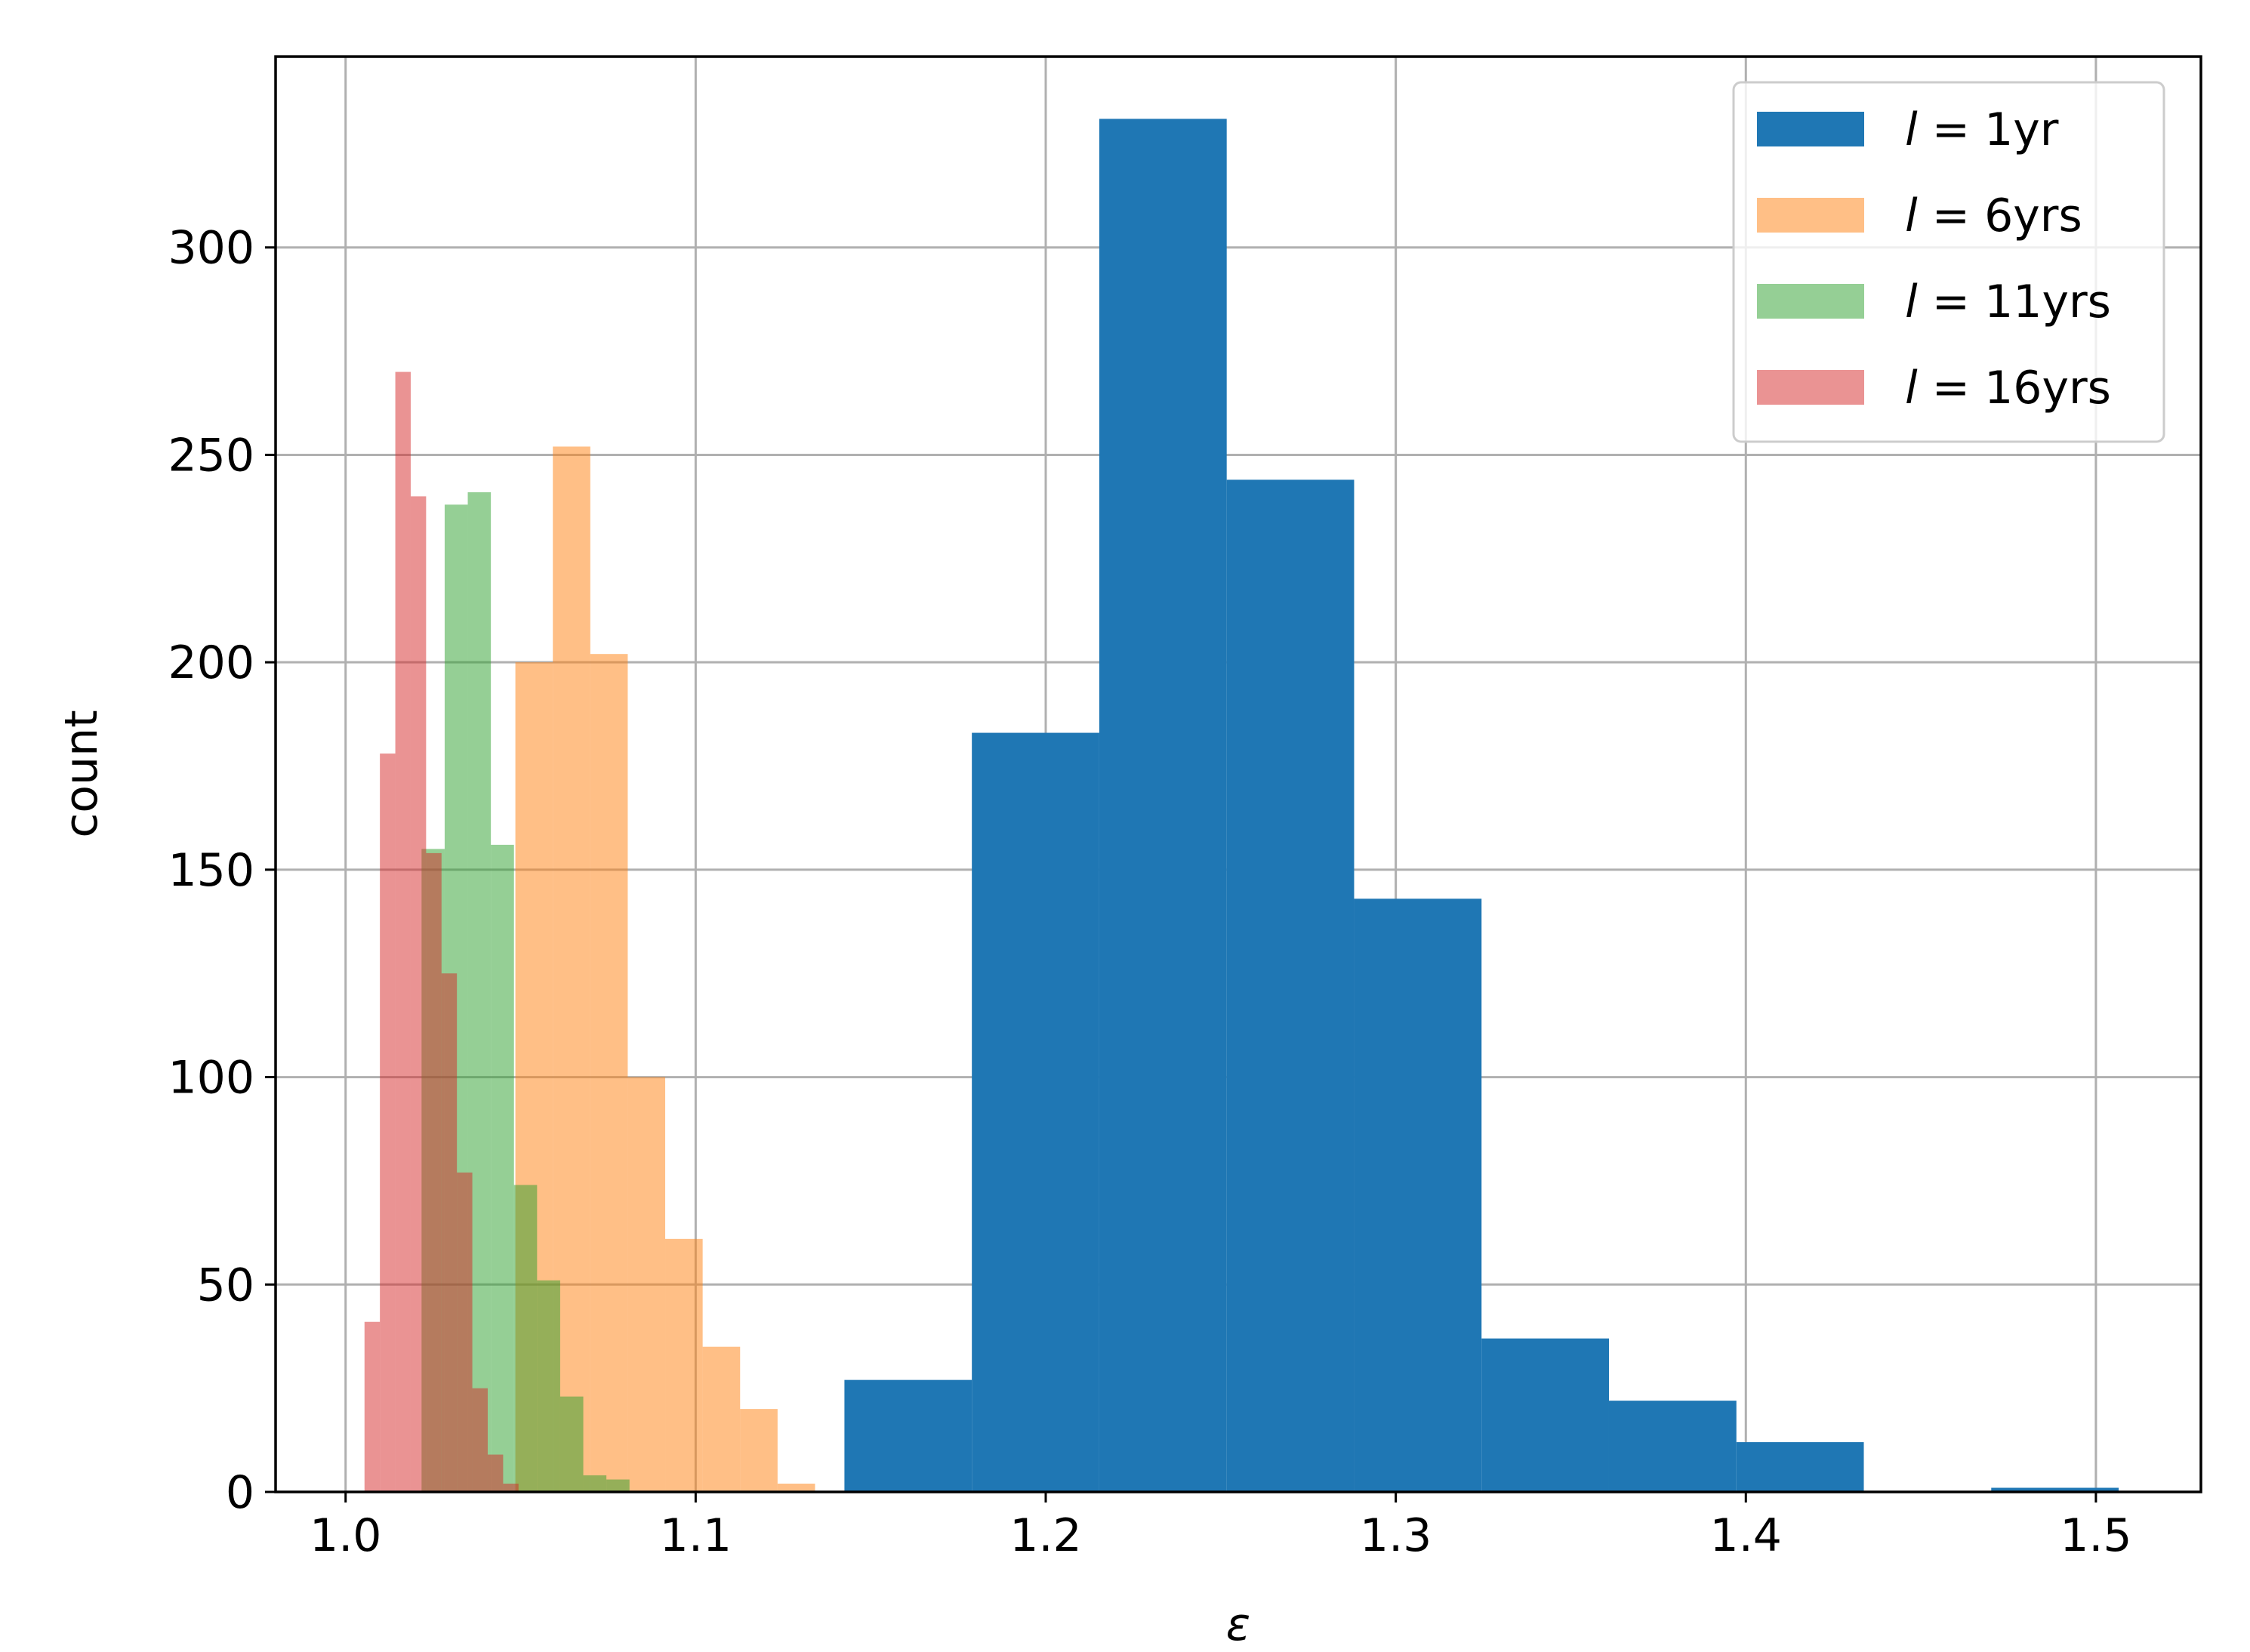 The width and height of the screenshot is (2250, 1652). What do you see at coordinates (696, 1536) in the screenshot?
I see `x-tick-label: 1.1` at bounding box center [696, 1536].